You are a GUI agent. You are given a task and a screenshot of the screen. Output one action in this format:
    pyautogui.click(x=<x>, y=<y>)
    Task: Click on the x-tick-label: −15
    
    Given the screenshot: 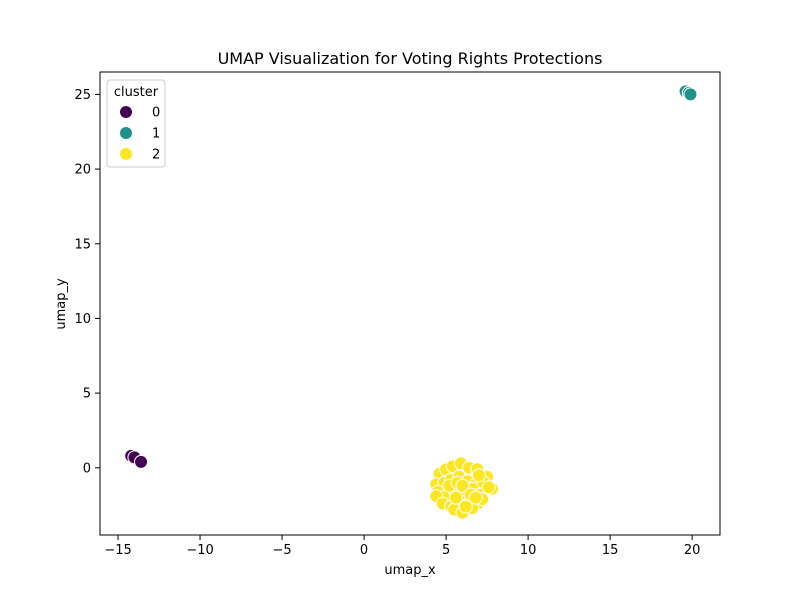 What is the action you would take?
    pyautogui.click(x=117, y=550)
    